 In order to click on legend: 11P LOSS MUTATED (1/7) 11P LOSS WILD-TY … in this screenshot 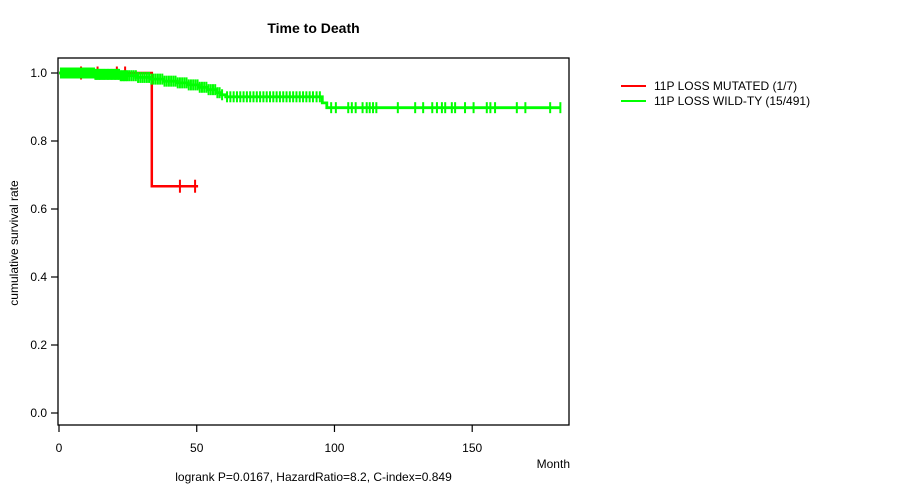, I will do `click(715, 93)`.